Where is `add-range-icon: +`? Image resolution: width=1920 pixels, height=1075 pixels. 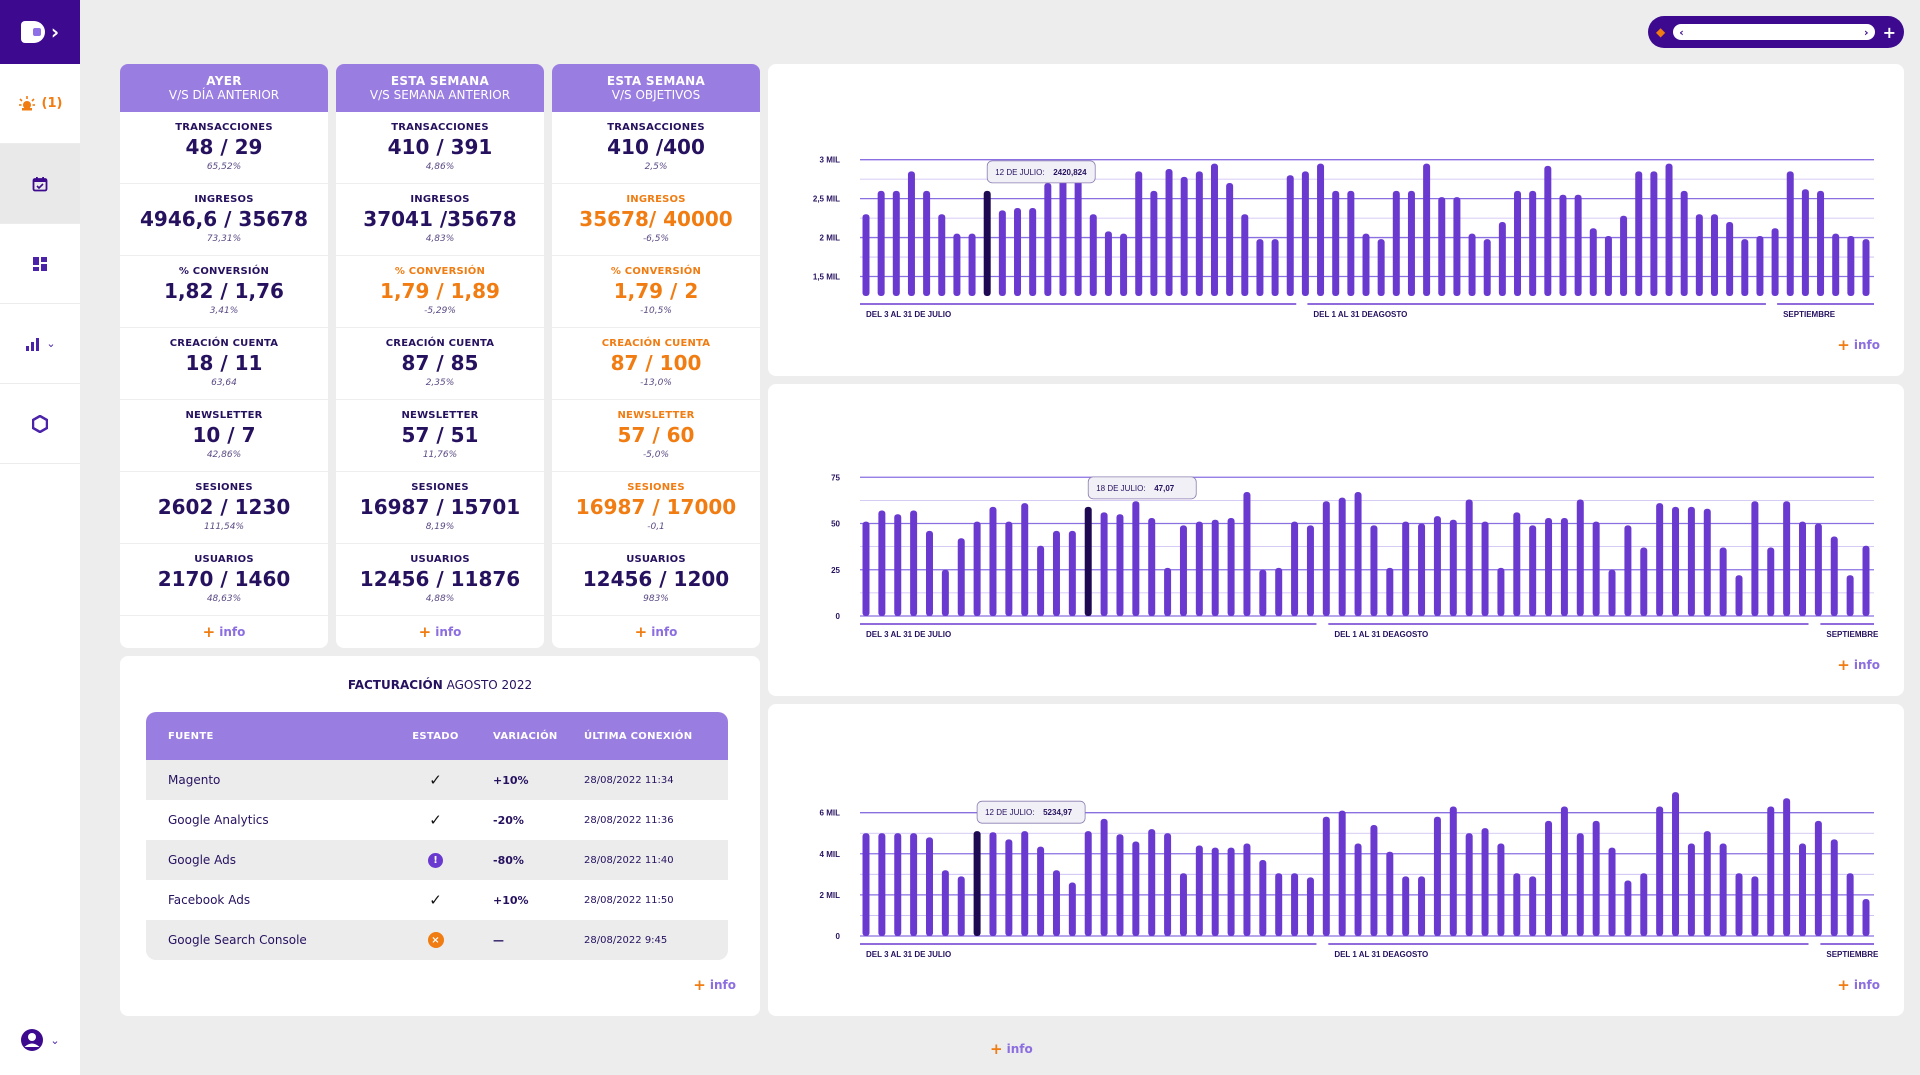 add-range-icon: + is located at coordinates (1889, 32).